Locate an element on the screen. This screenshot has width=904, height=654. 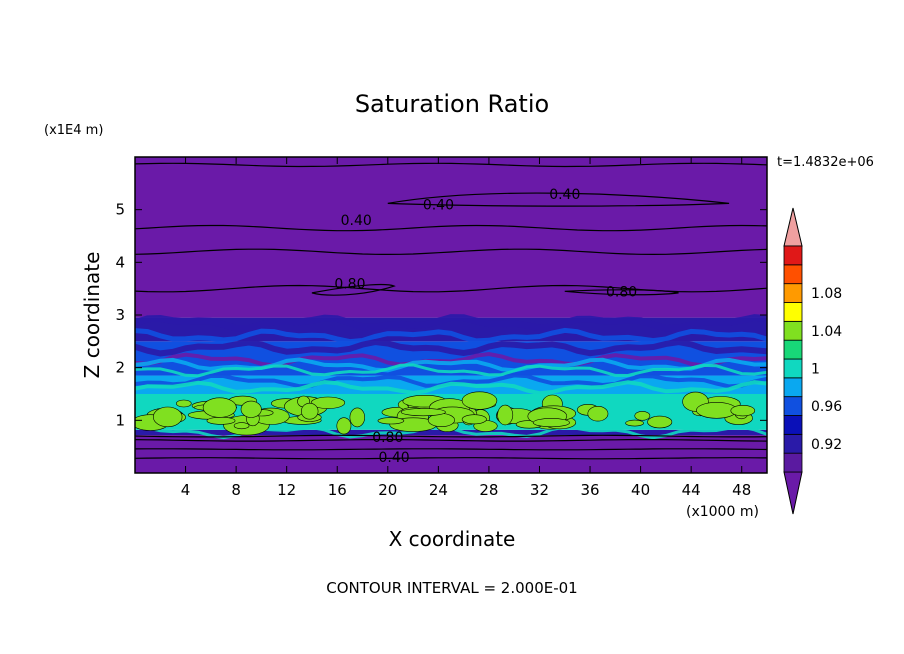
colorbar-label-2: 1 is located at coordinates (815, 369).